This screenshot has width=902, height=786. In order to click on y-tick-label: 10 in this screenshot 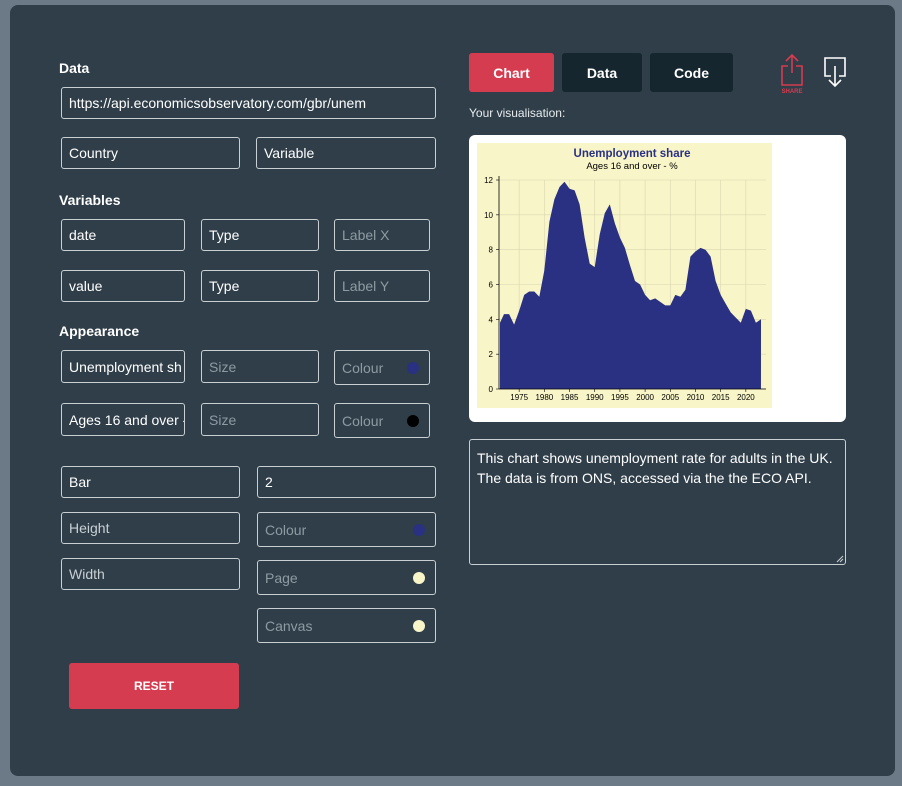, I will do `click(488, 215)`.